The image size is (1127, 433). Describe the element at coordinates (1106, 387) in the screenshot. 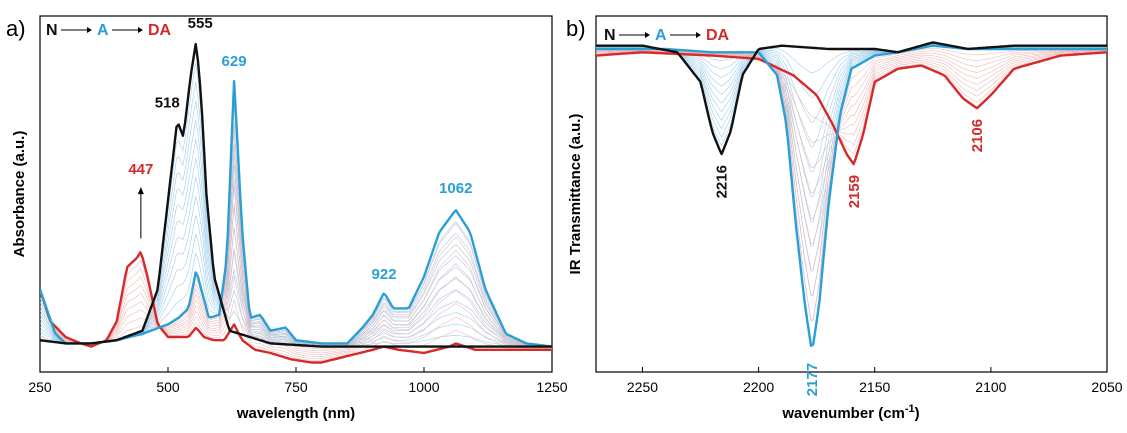

I see `x-tick-label: 2050` at that location.